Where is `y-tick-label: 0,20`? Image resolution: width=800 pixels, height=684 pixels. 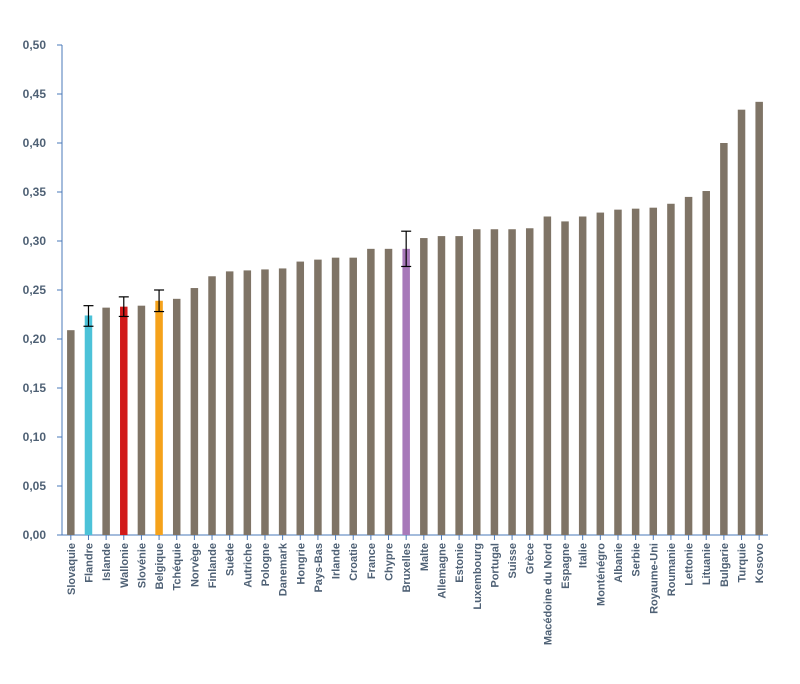 y-tick-label: 0,20 is located at coordinates (35, 339).